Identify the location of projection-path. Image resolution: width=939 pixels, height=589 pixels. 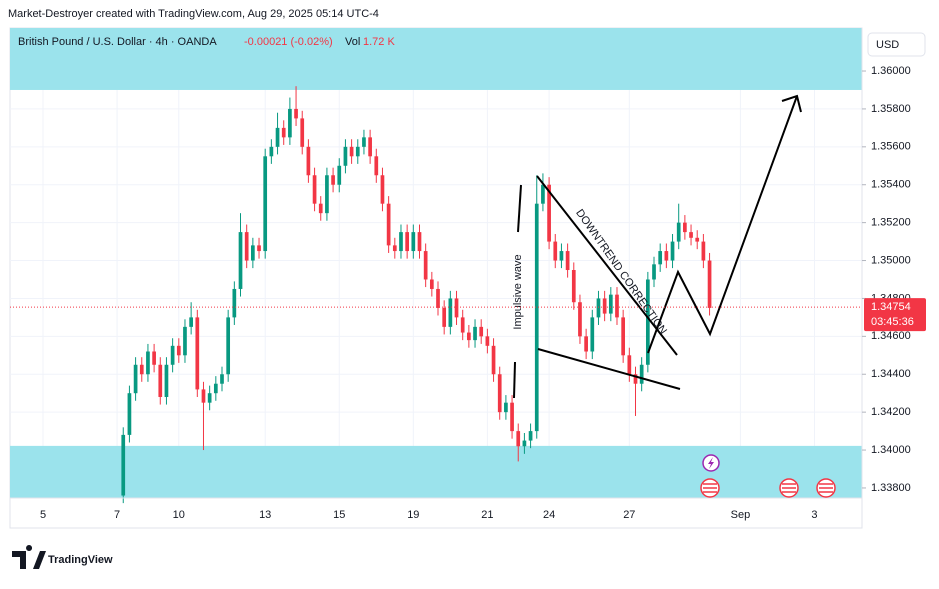
(722, 224).